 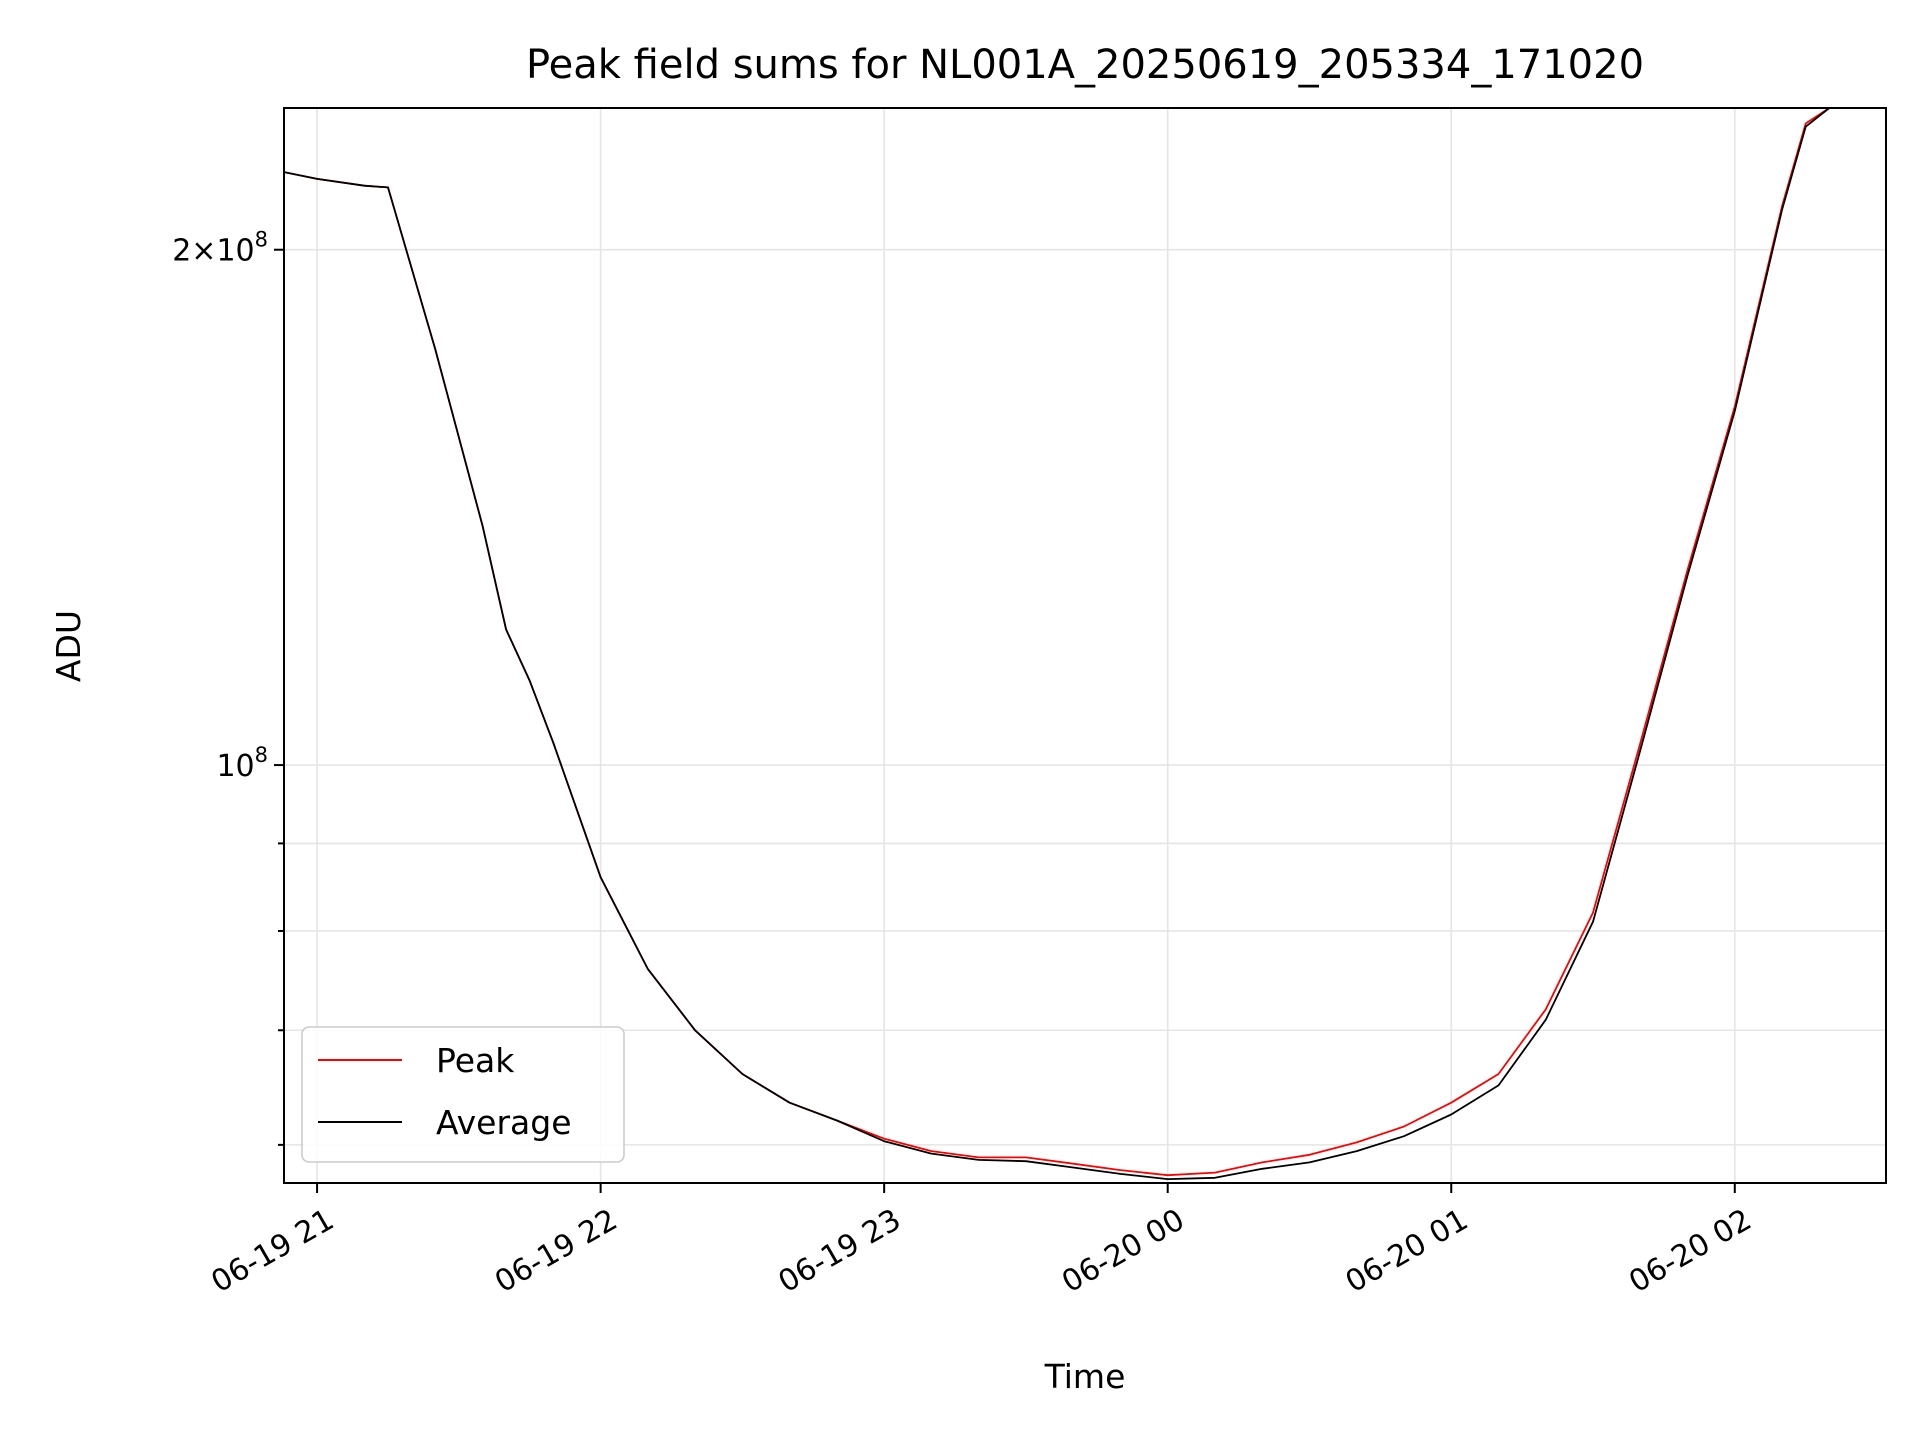 What do you see at coordinates (68, 646) in the screenshot?
I see `y-axis-label: ADU` at bounding box center [68, 646].